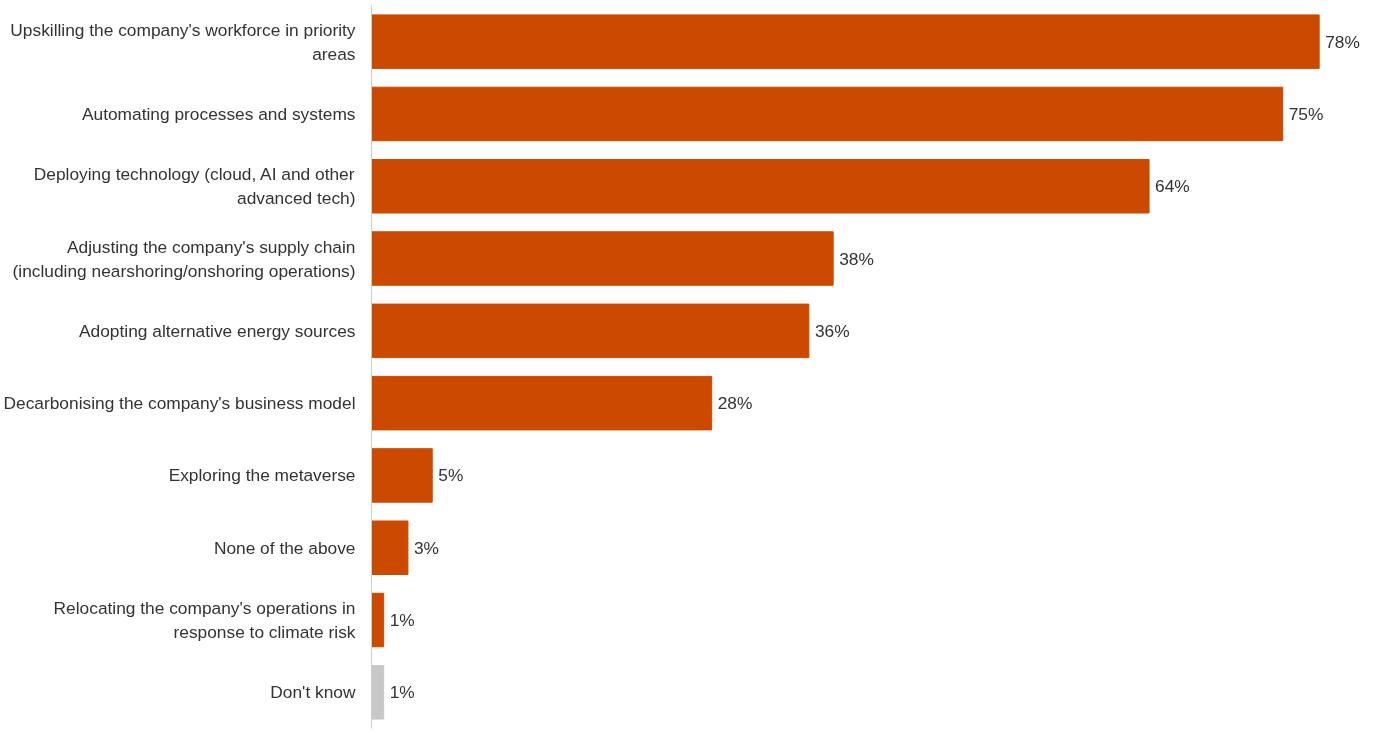  I want to click on y-tick-label: Deploying technology (cloud, AI and other advanced tech), so click(194, 186).